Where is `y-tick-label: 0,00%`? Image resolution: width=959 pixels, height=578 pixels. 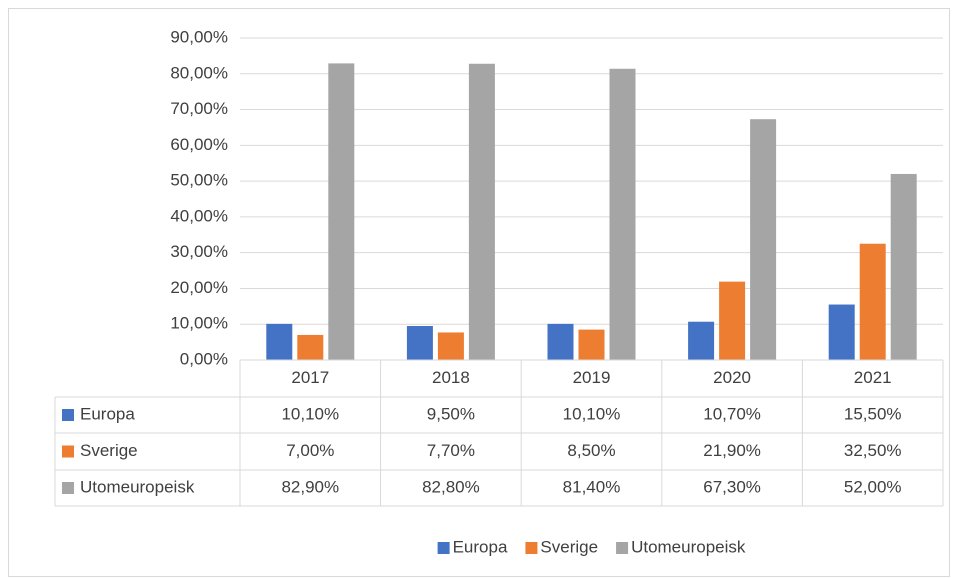 y-tick-label: 0,00% is located at coordinates (204, 358).